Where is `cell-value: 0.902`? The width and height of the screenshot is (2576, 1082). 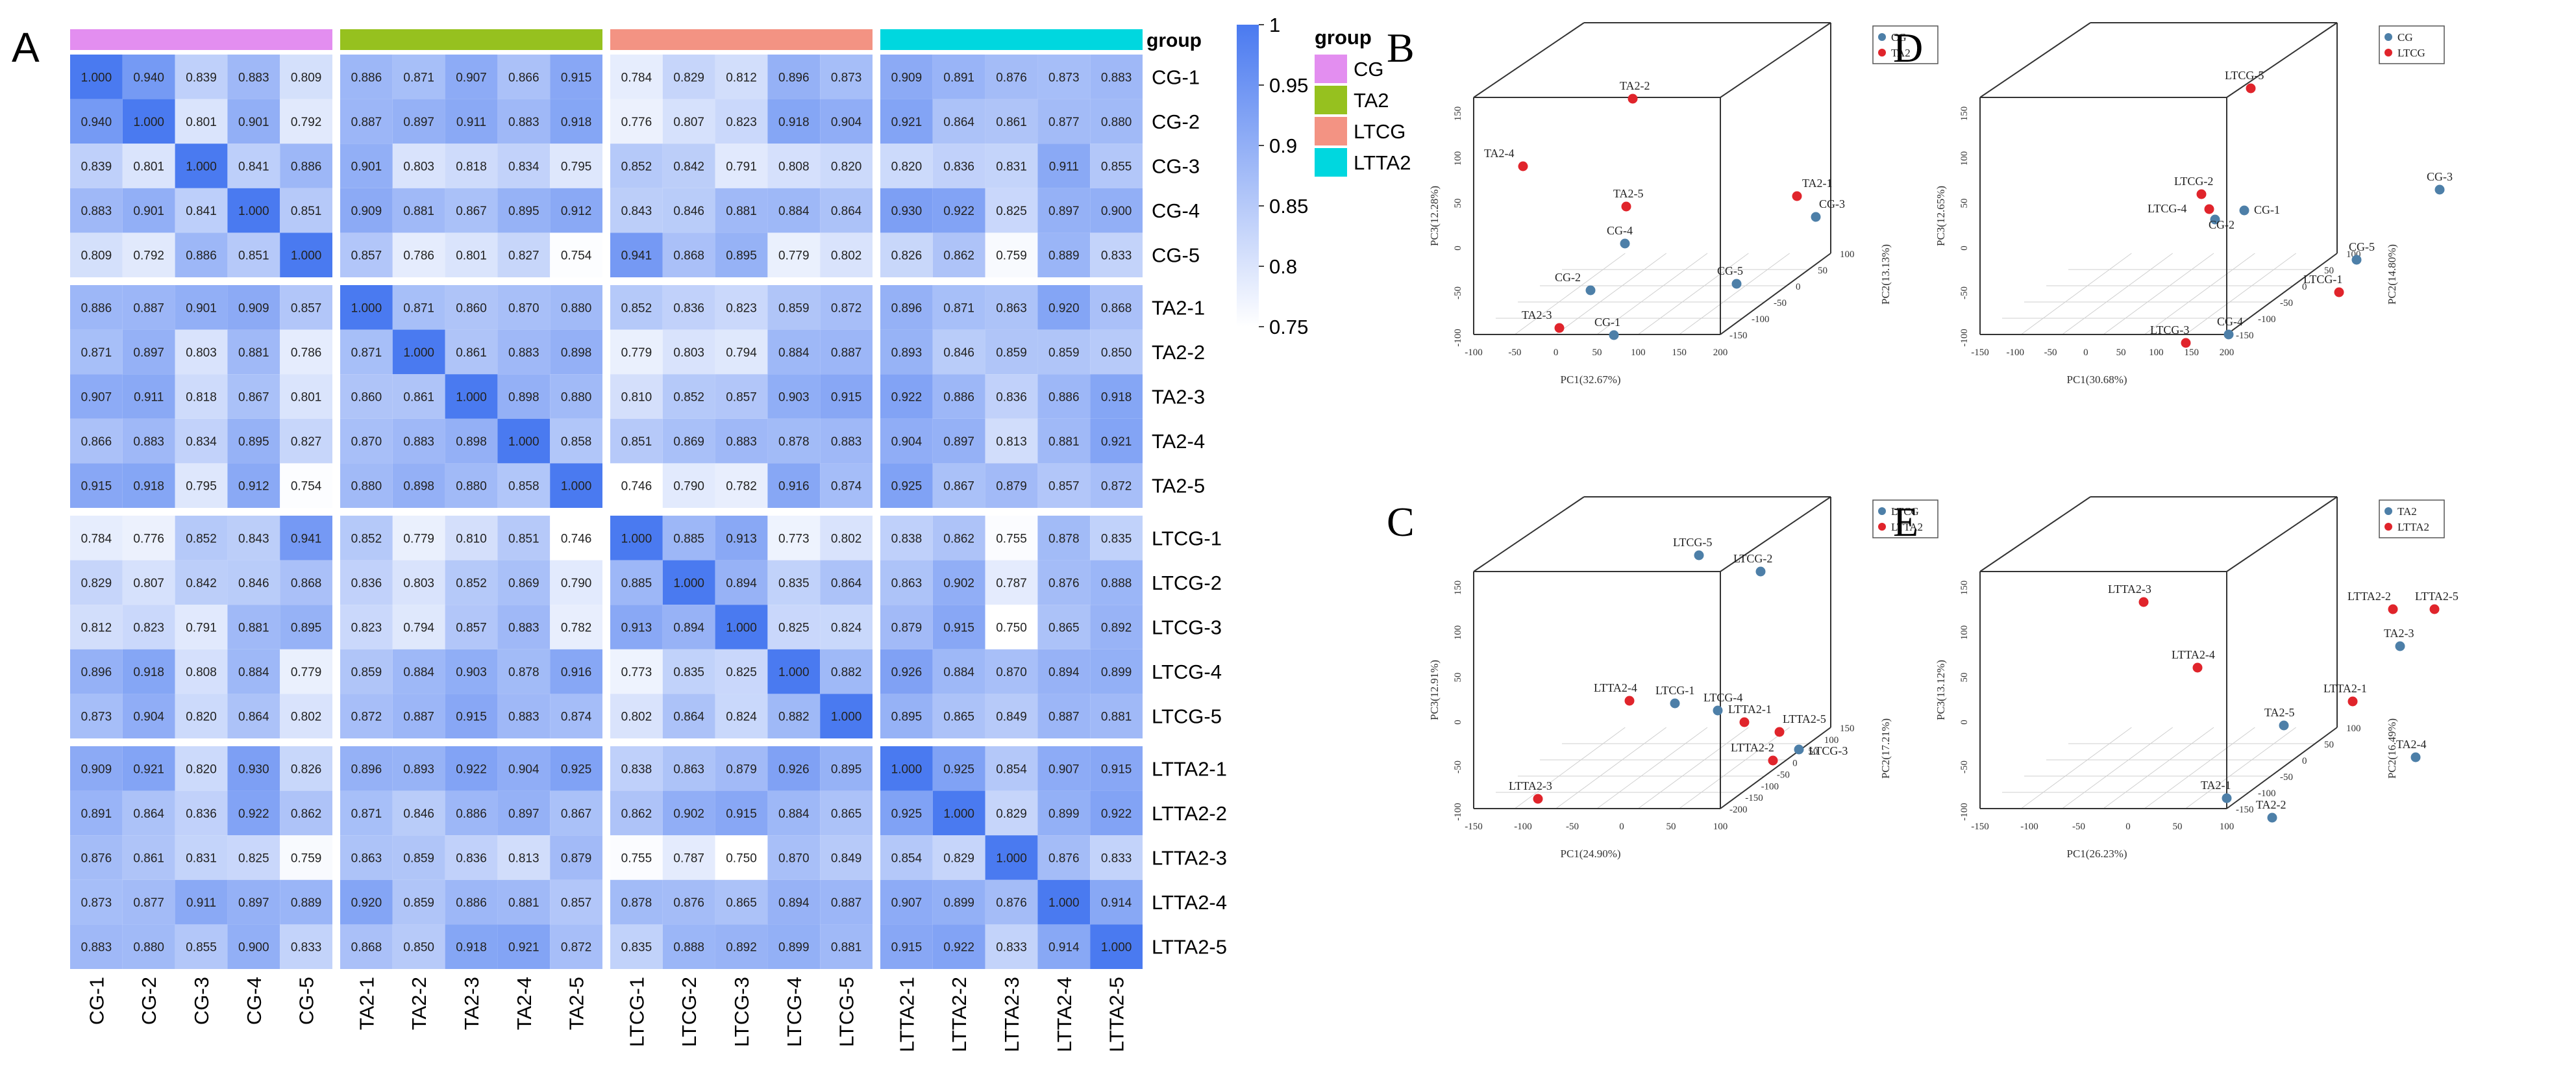
cell-value: 0.902 is located at coordinates (958, 583).